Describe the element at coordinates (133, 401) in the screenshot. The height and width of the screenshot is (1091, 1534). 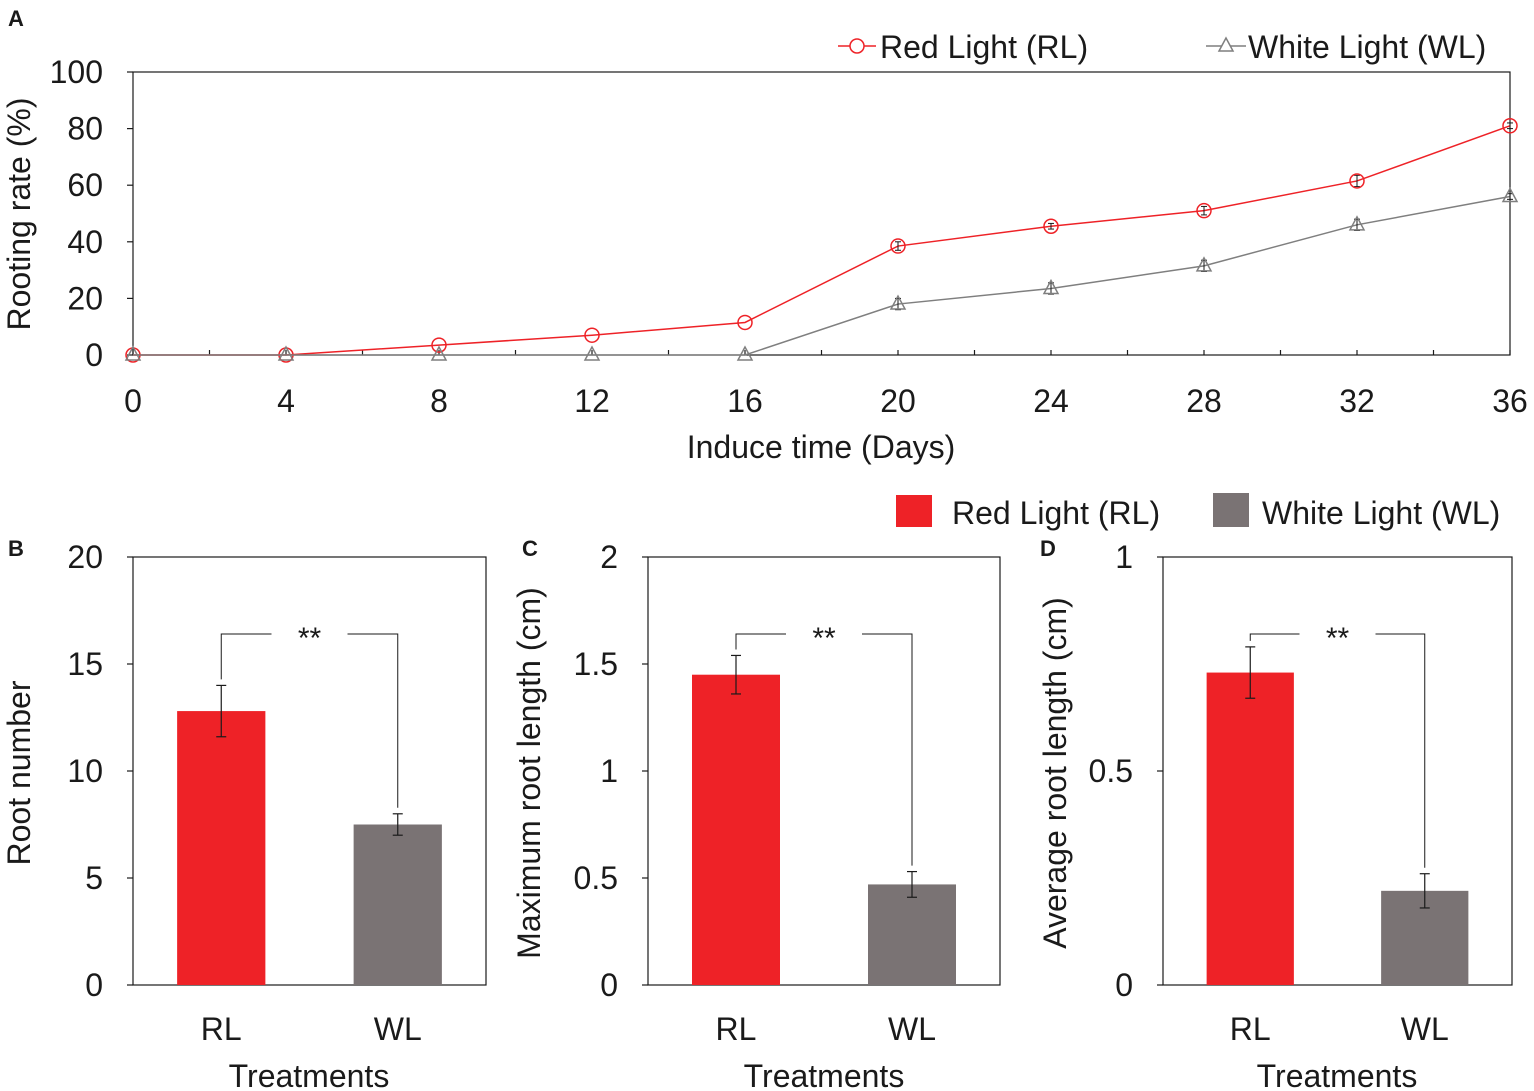
I see `plot-a-x-tick-label: 0` at that location.